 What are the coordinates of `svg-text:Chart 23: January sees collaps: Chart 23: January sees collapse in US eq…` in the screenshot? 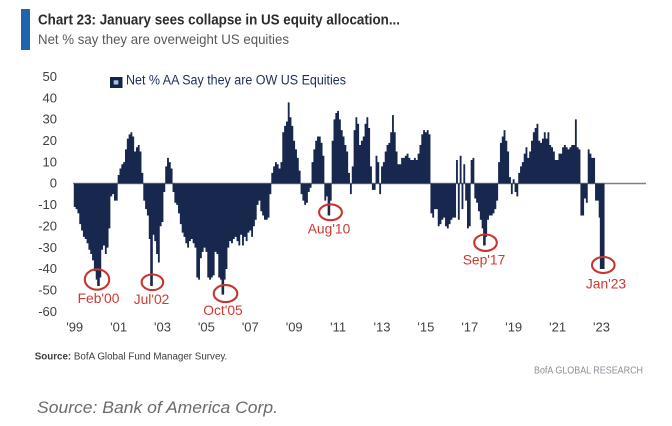 It's located at (219, 20).